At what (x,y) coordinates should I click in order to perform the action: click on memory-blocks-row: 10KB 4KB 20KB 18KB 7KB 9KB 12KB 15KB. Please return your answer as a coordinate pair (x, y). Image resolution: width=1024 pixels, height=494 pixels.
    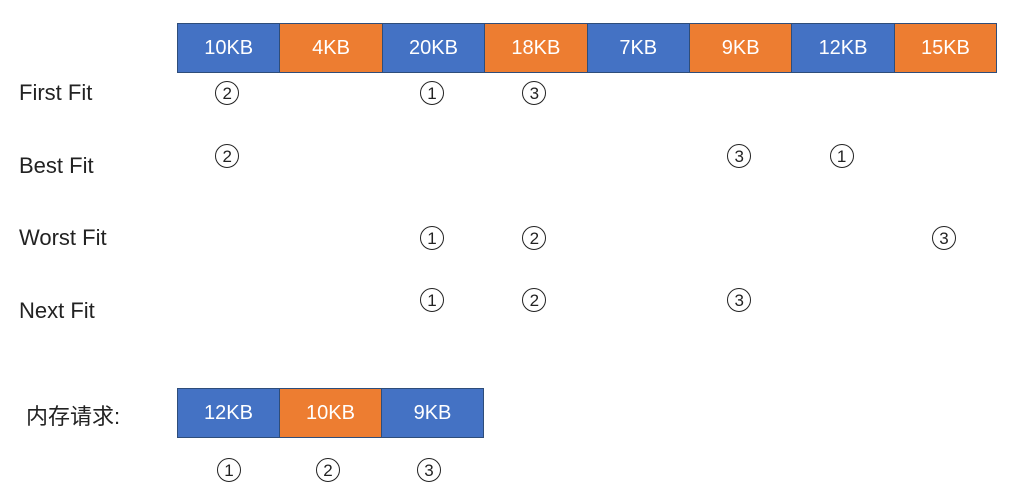
    Looking at the image, I should click on (587, 48).